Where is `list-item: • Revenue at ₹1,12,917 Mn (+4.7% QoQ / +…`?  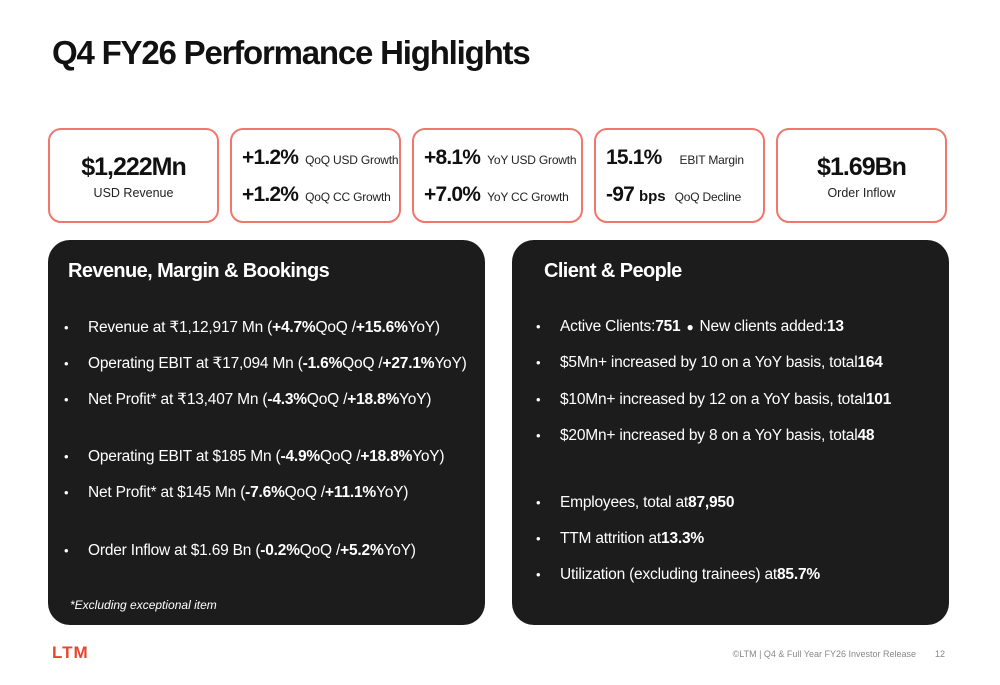 list-item: • Revenue at ₹1,12,917 Mn (+4.7% QoQ / +… is located at coordinates (252, 327).